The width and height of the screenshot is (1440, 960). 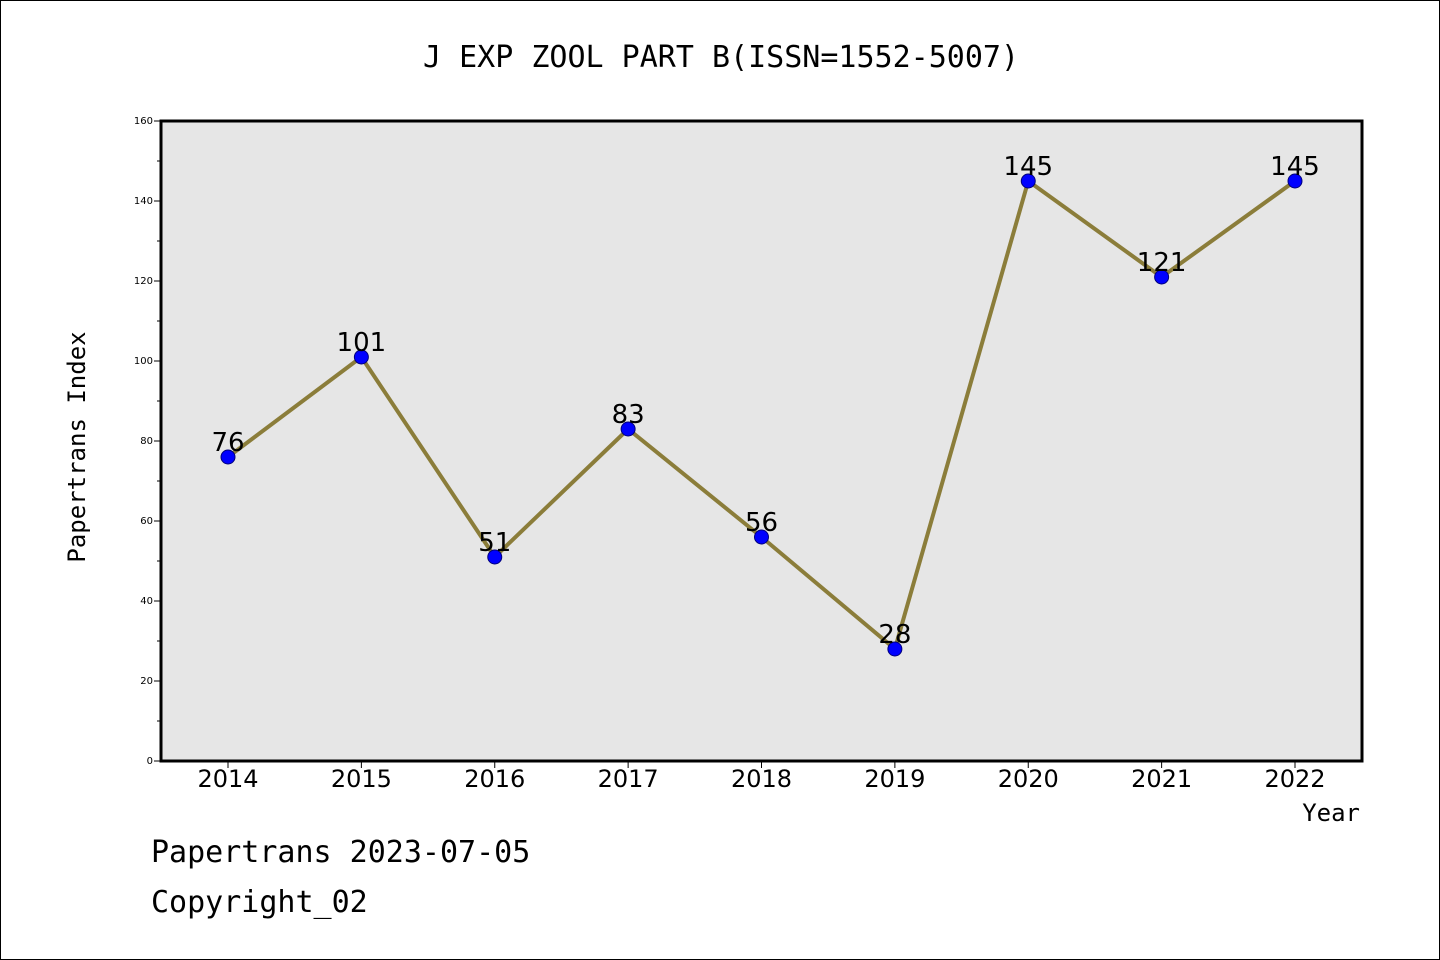 I want to click on y-tick-label: 100, so click(x=143, y=361).